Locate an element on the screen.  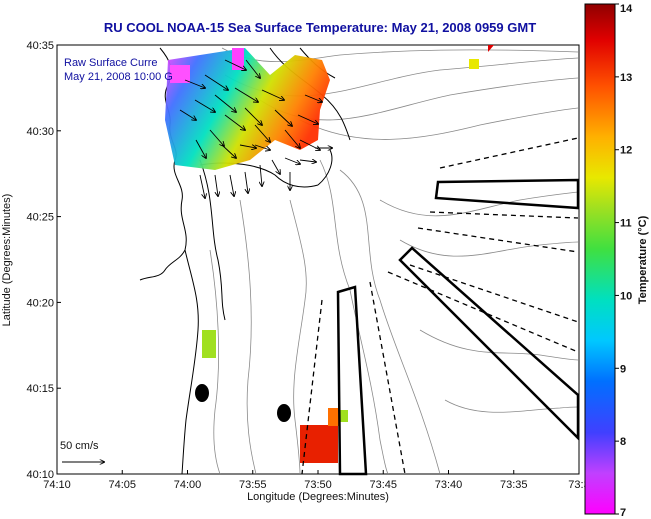
x-tick-label: 74:10 is located at coordinates (57, 485).